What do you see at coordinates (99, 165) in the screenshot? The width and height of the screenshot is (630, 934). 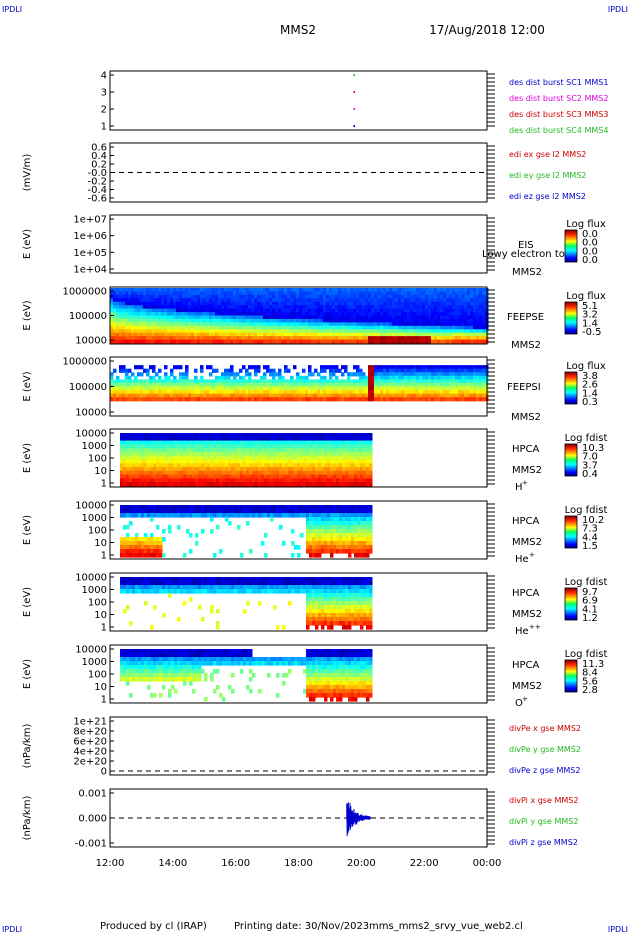 I see `y-tick-label: 0.2` at bounding box center [99, 165].